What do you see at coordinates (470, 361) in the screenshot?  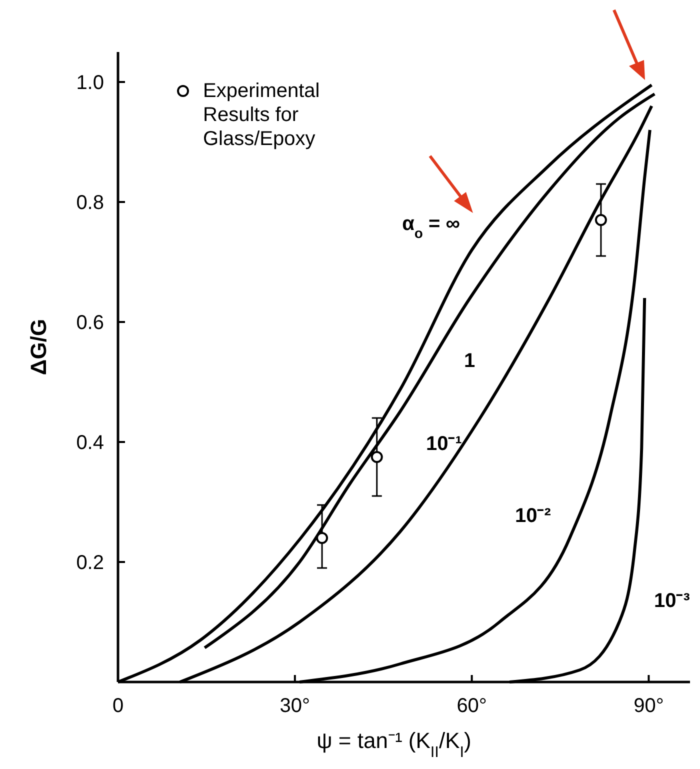 I see `series-label: 1` at bounding box center [470, 361].